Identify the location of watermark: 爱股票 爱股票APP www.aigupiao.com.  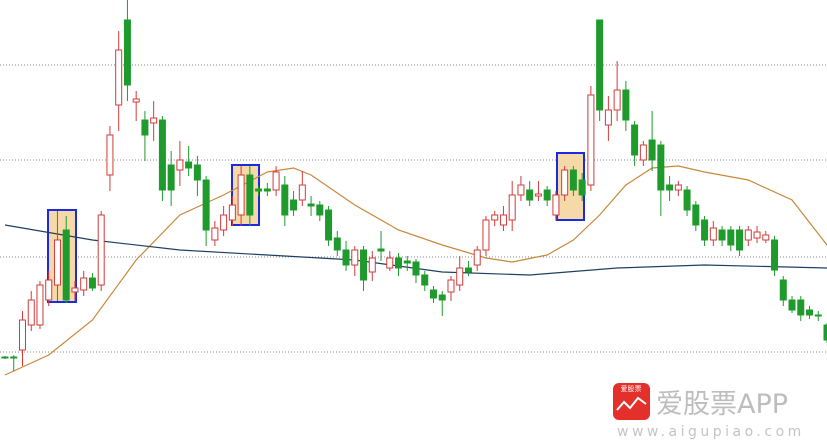
(709, 411).